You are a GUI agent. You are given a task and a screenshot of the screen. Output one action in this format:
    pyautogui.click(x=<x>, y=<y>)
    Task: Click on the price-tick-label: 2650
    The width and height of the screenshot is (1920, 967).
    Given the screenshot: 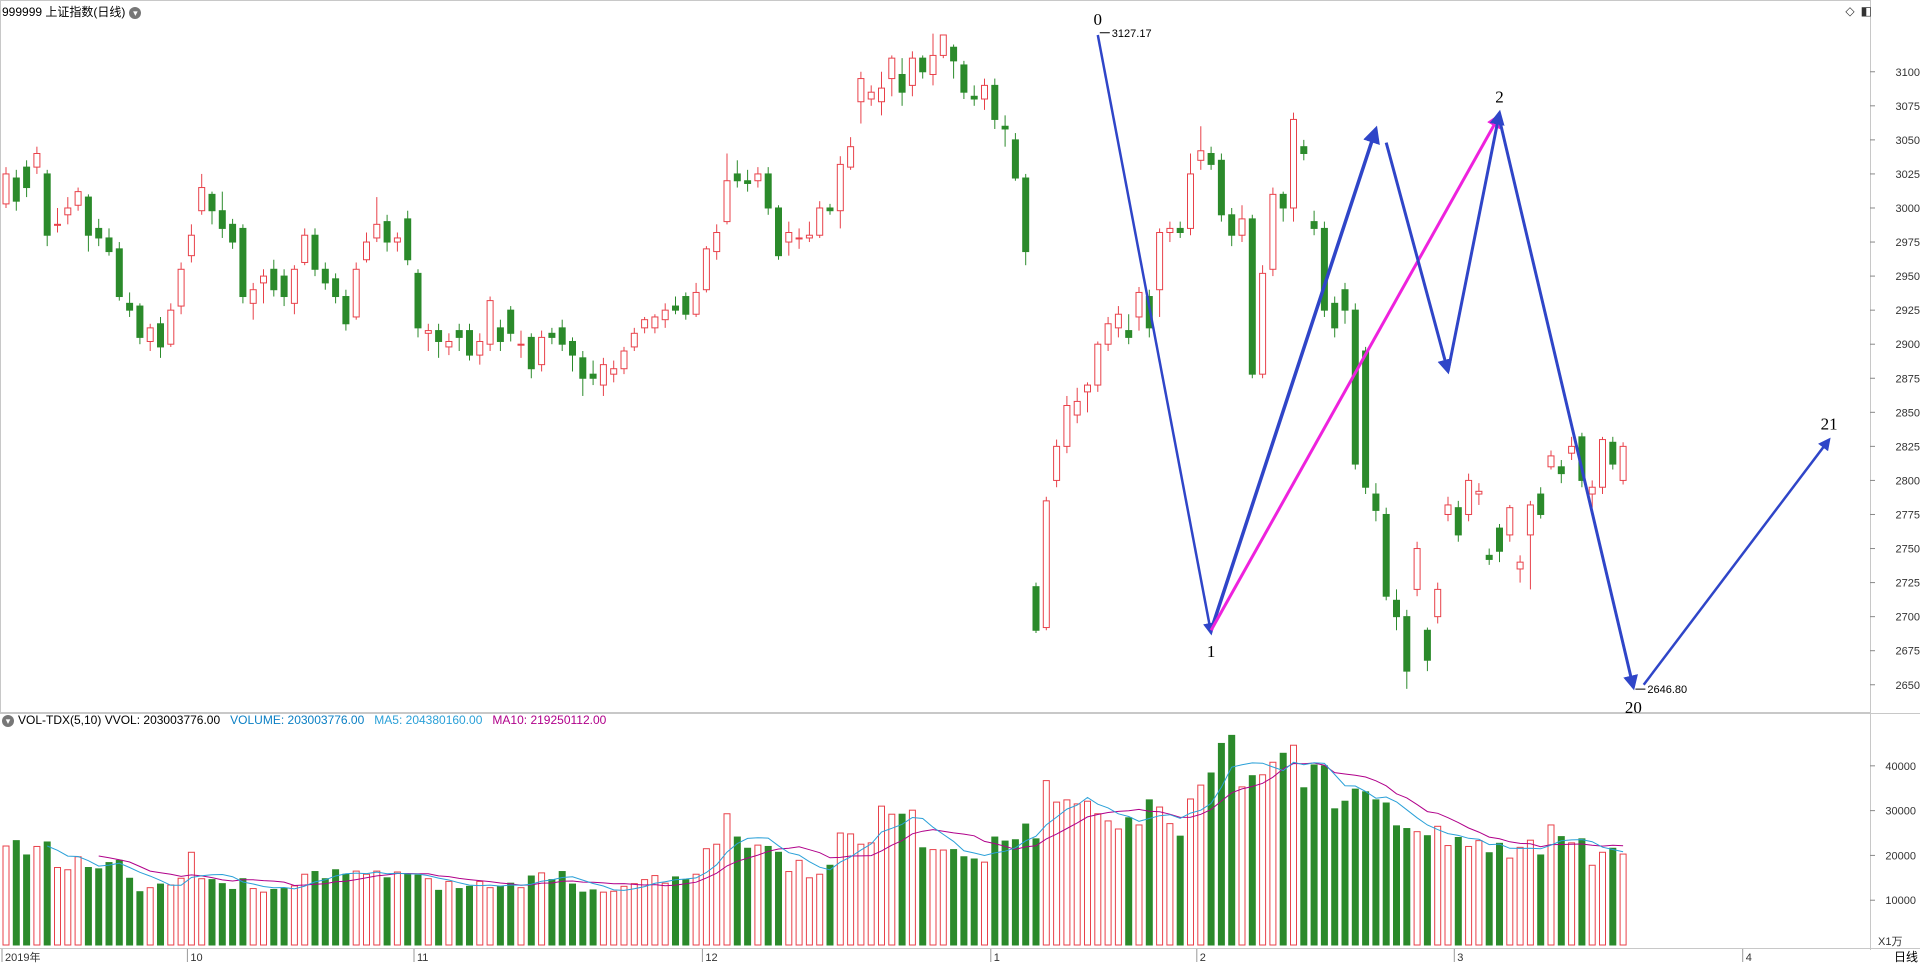 What is the action you would take?
    pyautogui.click(x=1908, y=686)
    